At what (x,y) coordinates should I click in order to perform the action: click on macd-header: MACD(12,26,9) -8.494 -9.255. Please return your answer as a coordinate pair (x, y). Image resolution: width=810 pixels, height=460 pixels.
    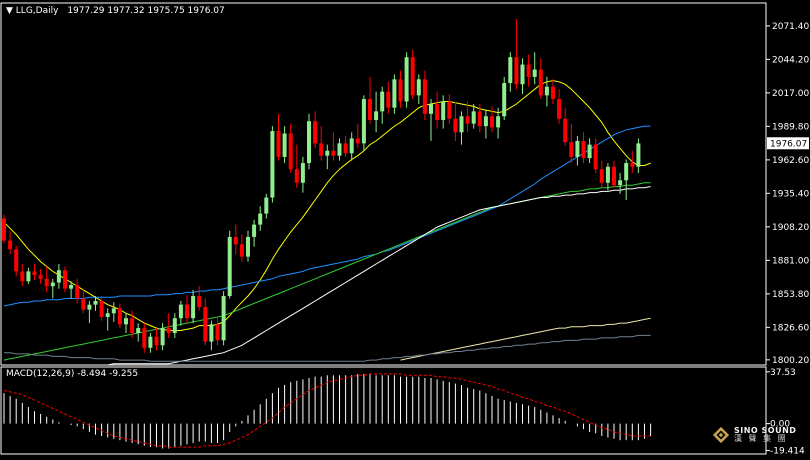
    Looking at the image, I should click on (72, 374).